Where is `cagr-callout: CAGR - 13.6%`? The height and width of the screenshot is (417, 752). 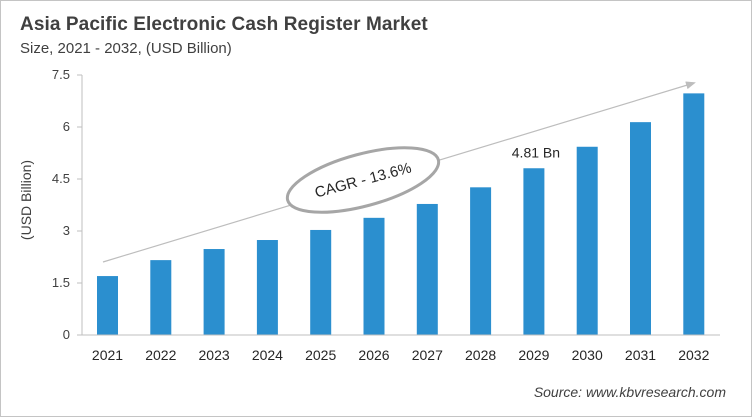
cagr-callout: CAGR - 13.6% is located at coordinates (363, 180).